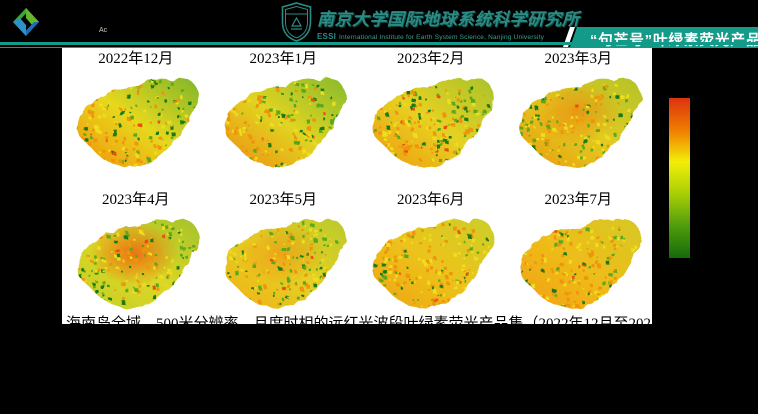 The image size is (758, 414). I want to click on map-cell: 2023年1月, so click(284, 115).